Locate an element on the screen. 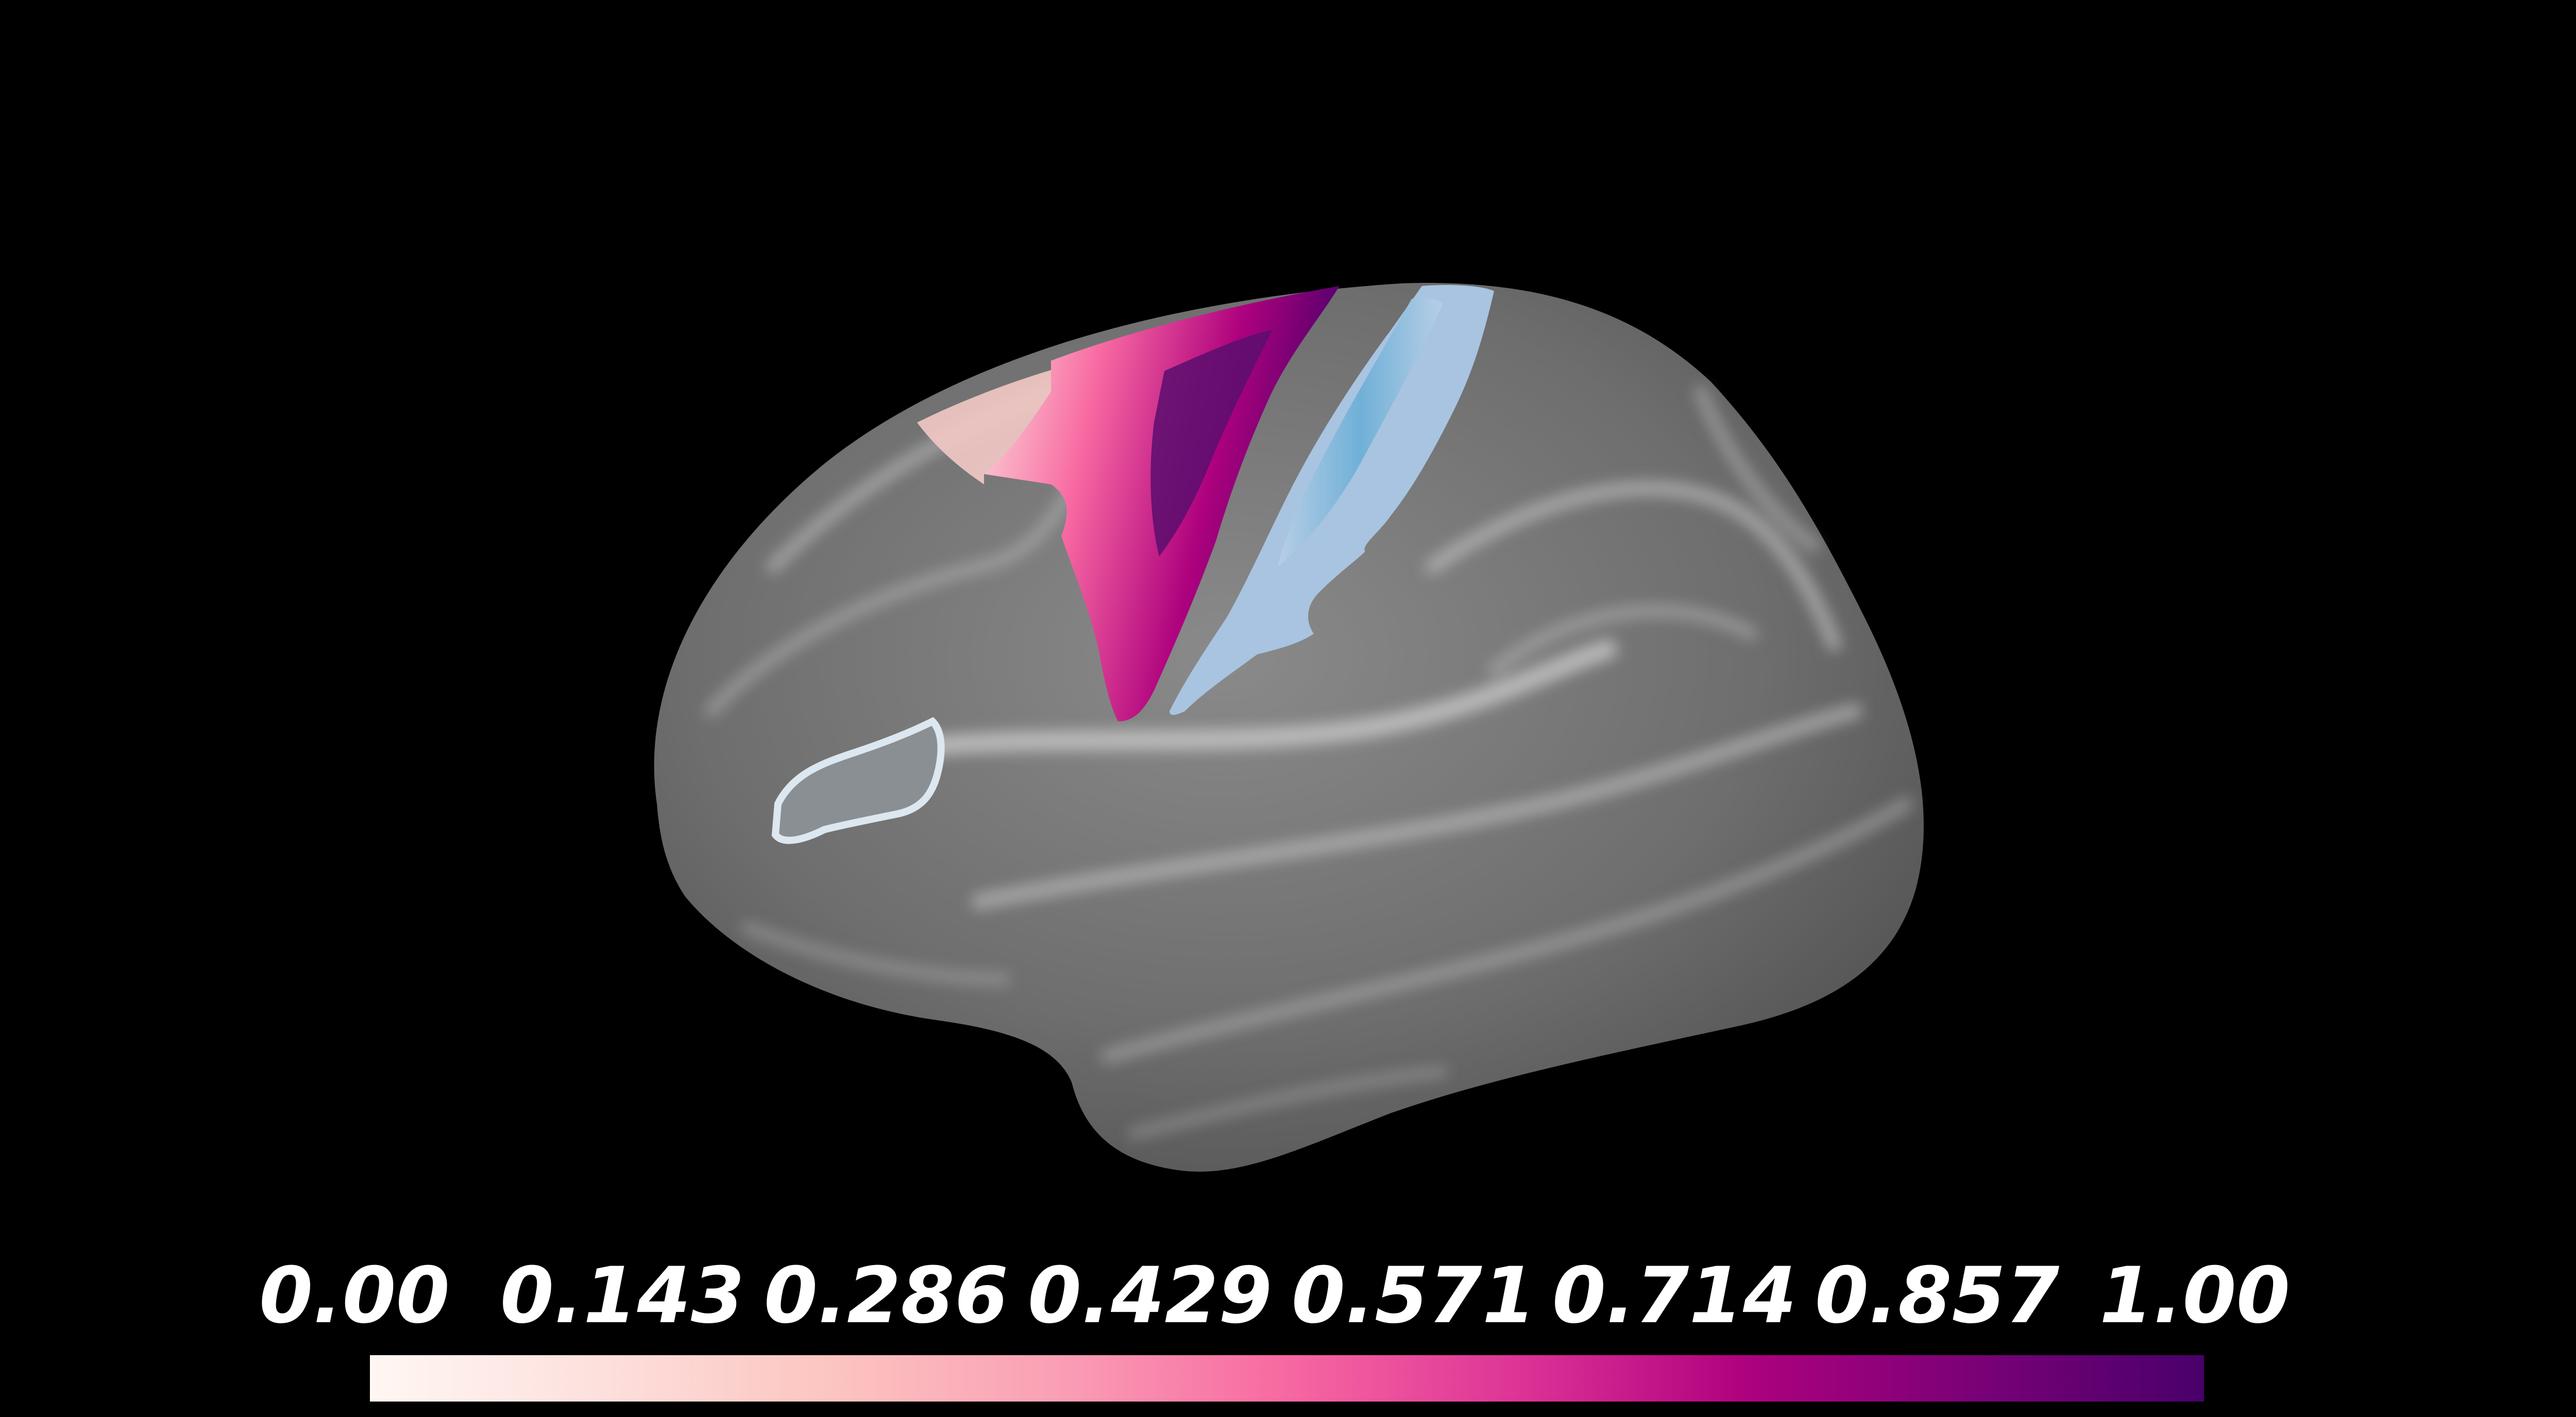  sylvian-fissure is located at coordinates (1262, 698).